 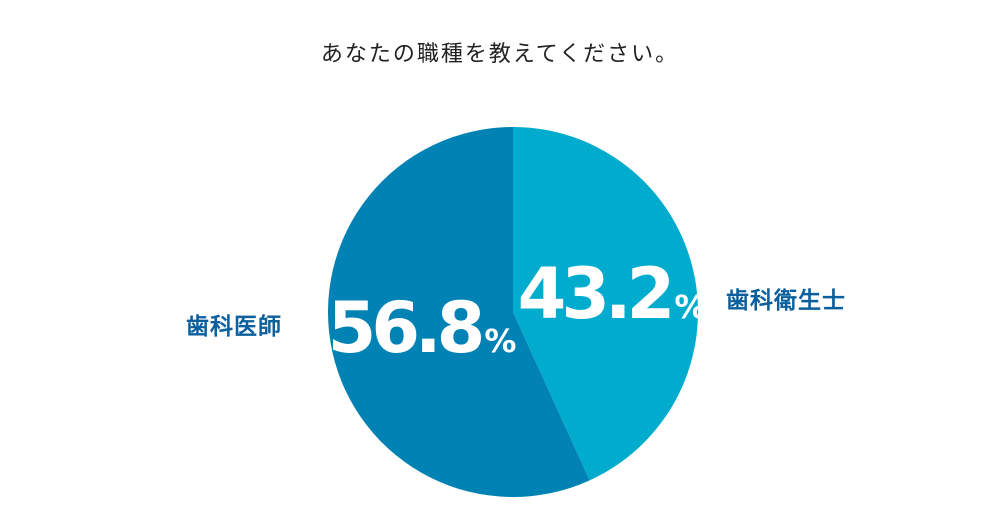 What do you see at coordinates (234, 326) in the screenshot?
I see `slice-category-label: 歯科医師` at bounding box center [234, 326].